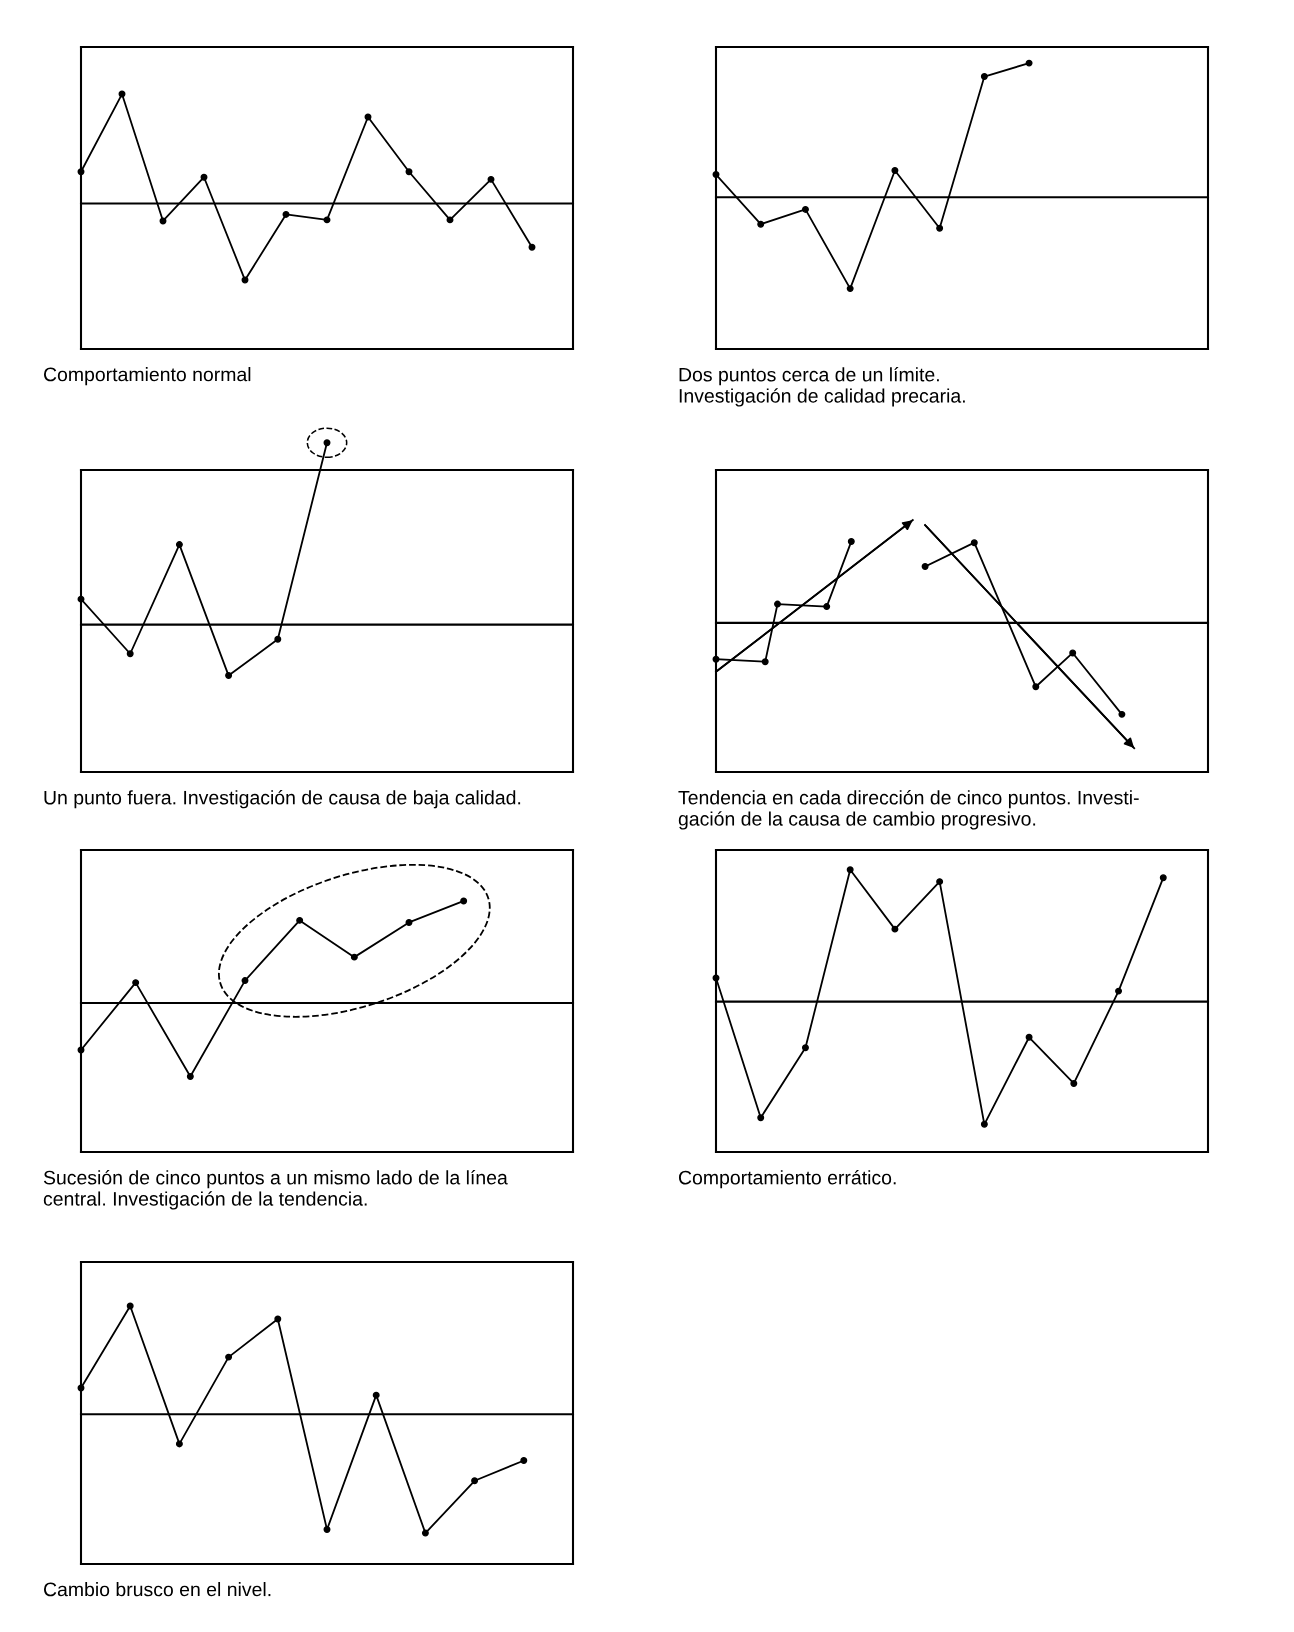  What do you see at coordinates (822, 387) in the screenshot?
I see `text: Dos puntos cerca de un límite. Investigación de calidad precaria.` at bounding box center [822, 387].